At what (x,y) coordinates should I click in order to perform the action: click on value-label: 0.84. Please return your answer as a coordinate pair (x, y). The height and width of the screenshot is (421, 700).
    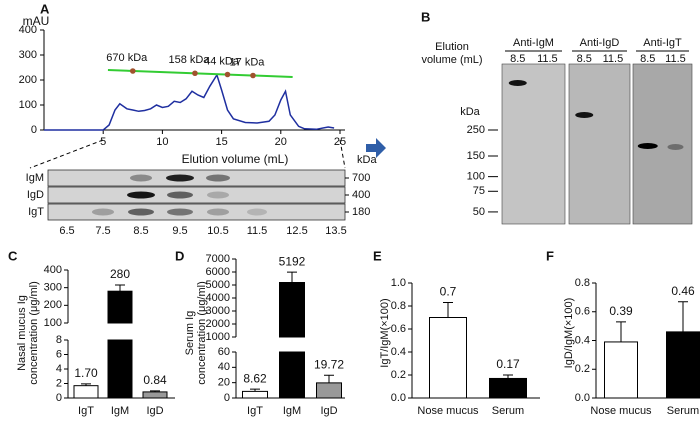
    Looking at the image, I should click on (155, 380).